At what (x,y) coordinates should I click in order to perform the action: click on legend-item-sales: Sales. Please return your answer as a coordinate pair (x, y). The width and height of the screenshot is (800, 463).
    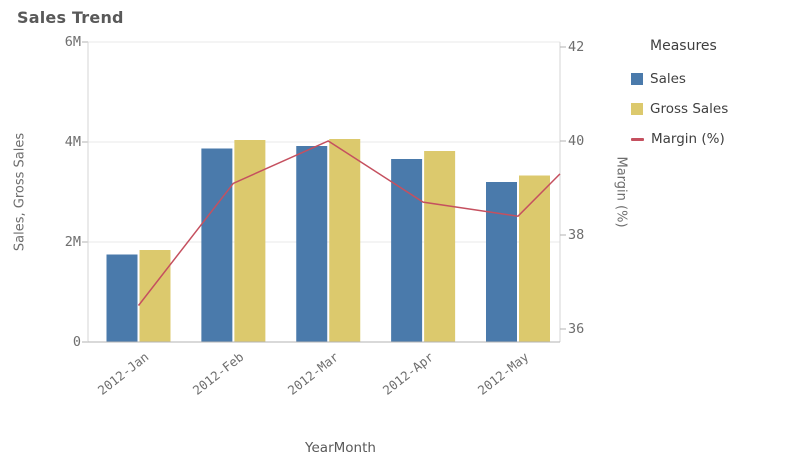
    Looking at the image, I should click on (658, 79).